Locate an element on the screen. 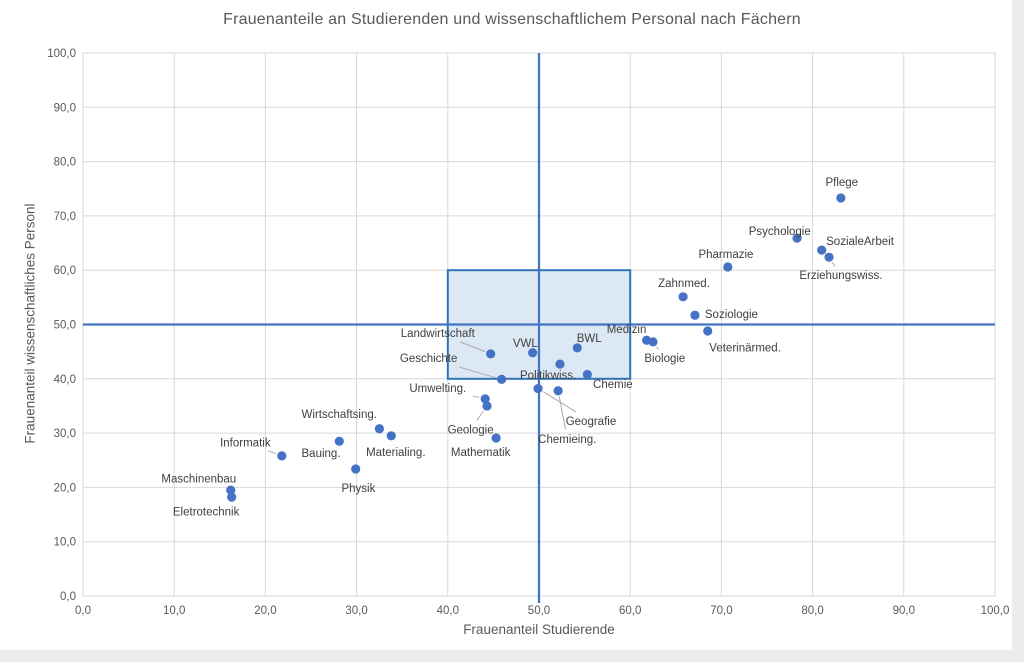  data-point-biologie is located at coordinates (653, 342).